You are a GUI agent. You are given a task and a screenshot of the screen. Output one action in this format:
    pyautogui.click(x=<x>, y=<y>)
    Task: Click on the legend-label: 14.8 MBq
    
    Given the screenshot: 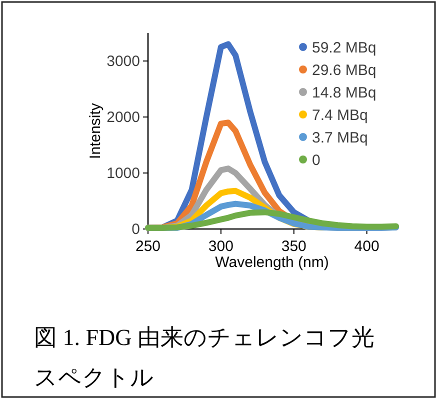 What is the action you would take?
    pyautogui.click(x=344, y=93)
    